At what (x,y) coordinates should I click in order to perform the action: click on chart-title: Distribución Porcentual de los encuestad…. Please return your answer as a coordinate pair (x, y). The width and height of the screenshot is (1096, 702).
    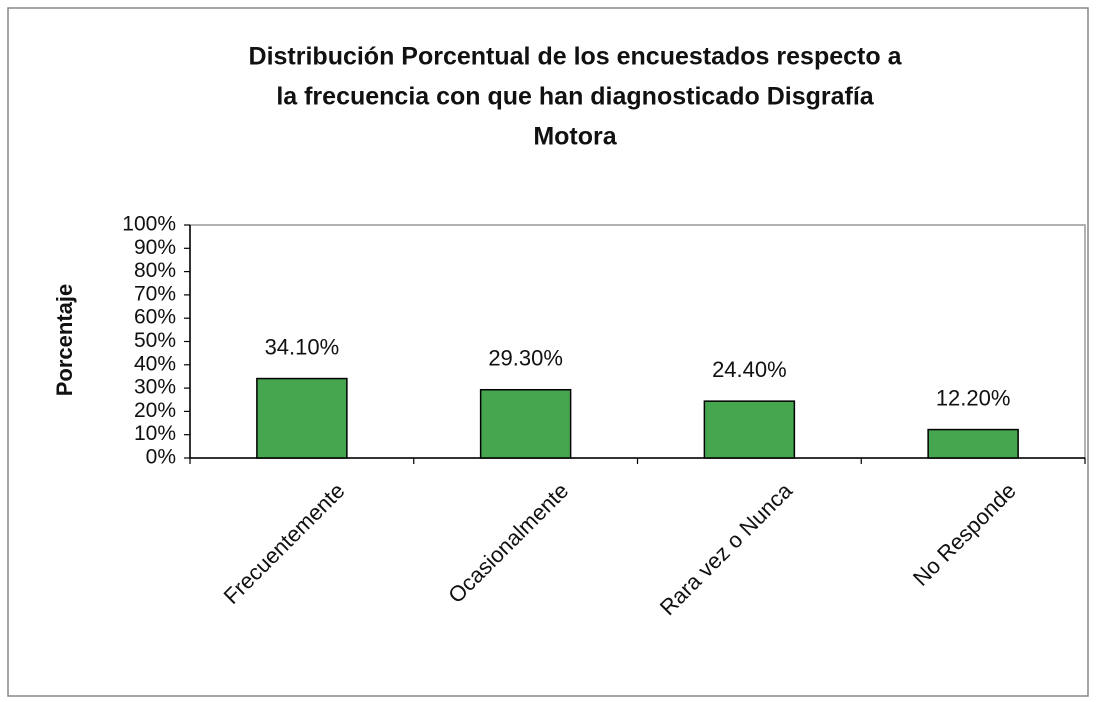
    Looking at the image, I should click on (576, 57).